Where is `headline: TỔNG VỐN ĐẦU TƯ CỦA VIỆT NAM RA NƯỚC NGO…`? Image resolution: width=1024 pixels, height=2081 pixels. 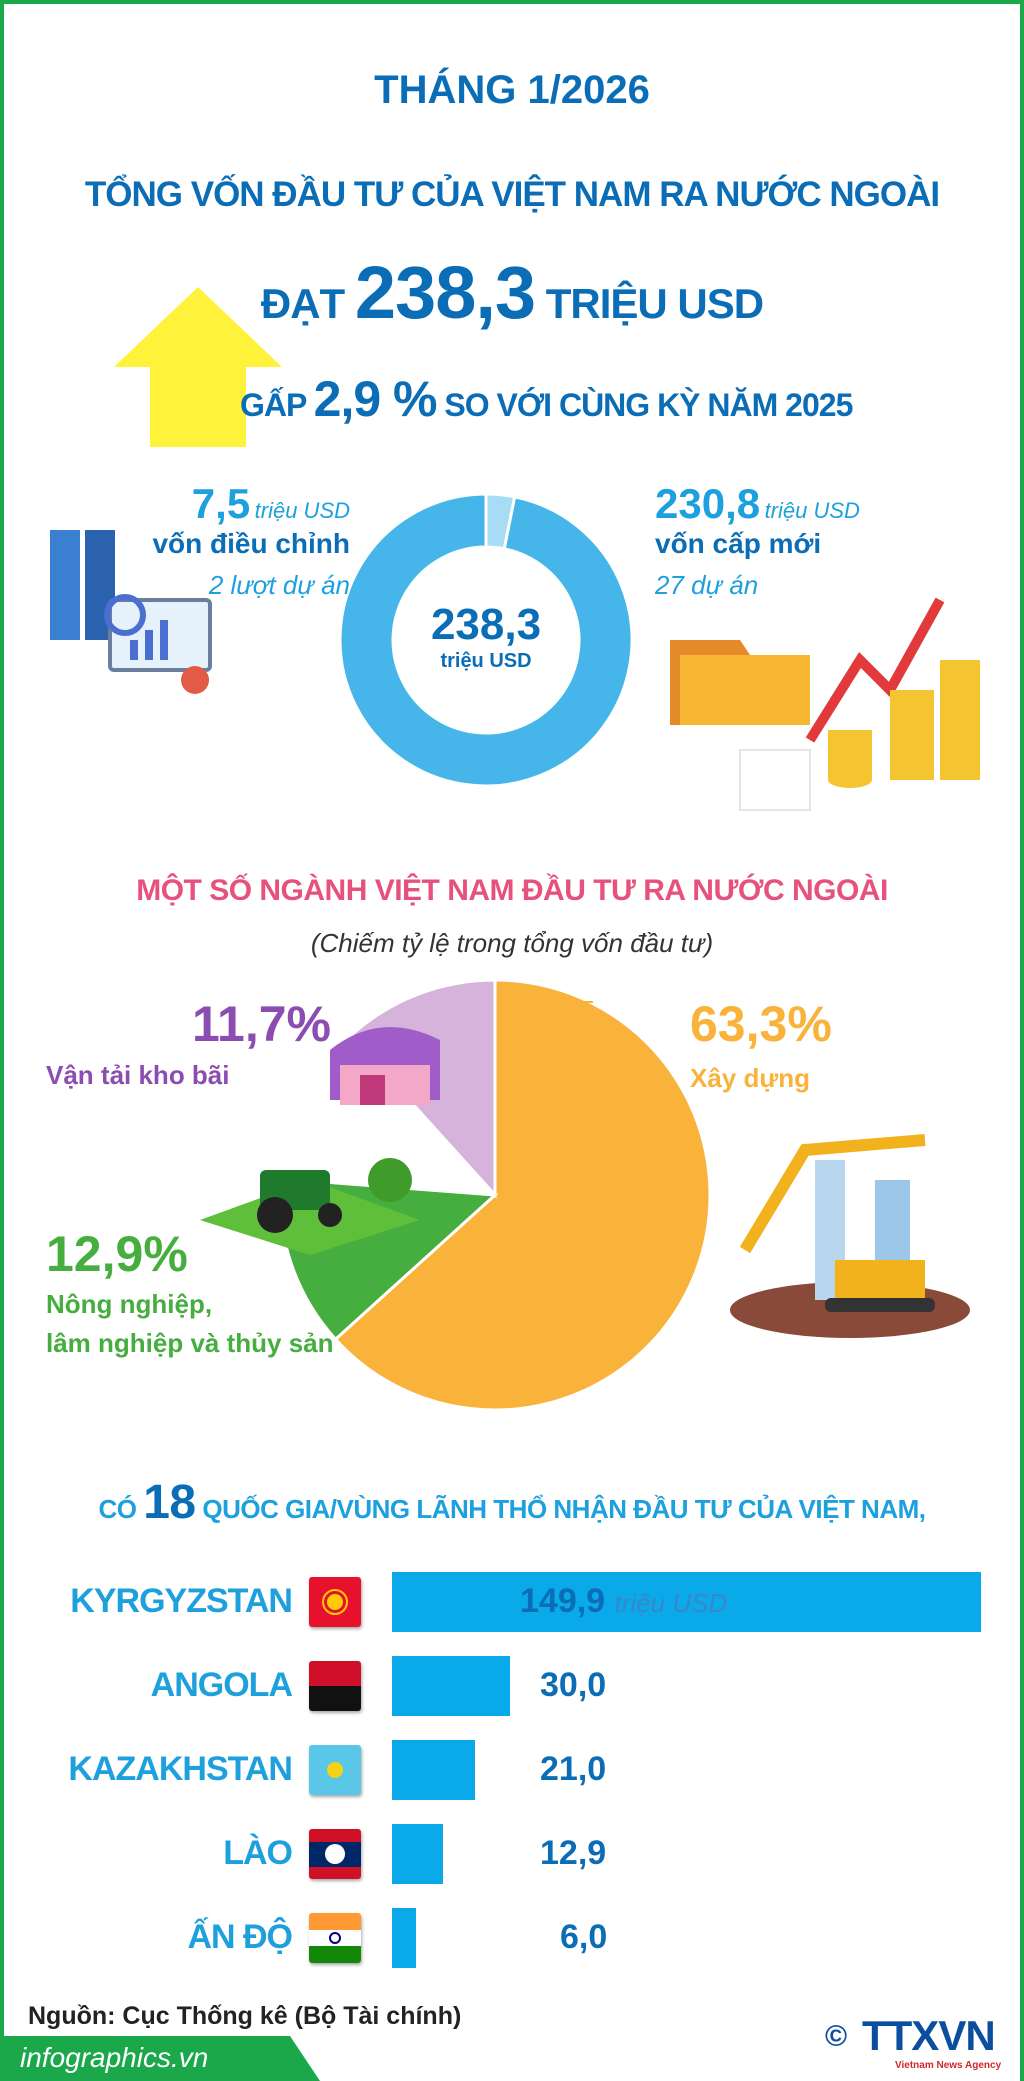
headline: TỔNG VỐN ĐẦU TƯ CỦA VIỆT NAM RA NƯỚC NGO… is located at coordinates (512, 194).